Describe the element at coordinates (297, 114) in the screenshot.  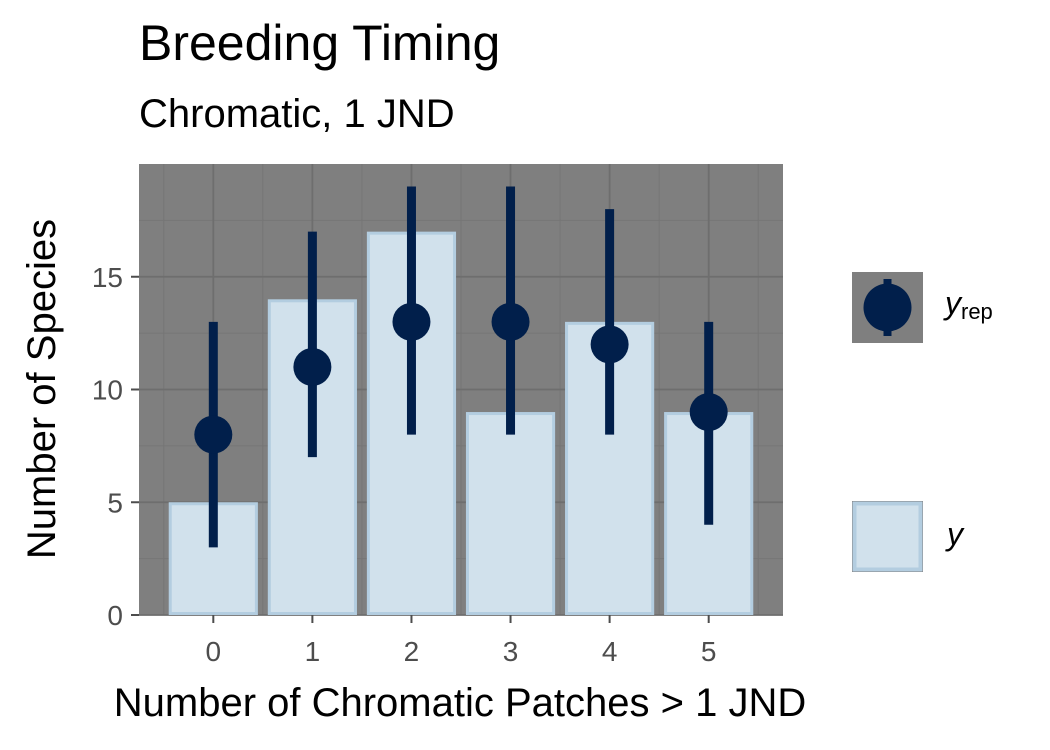
I see `chart-subtitle: Chromatic, 1 JND` at that location.